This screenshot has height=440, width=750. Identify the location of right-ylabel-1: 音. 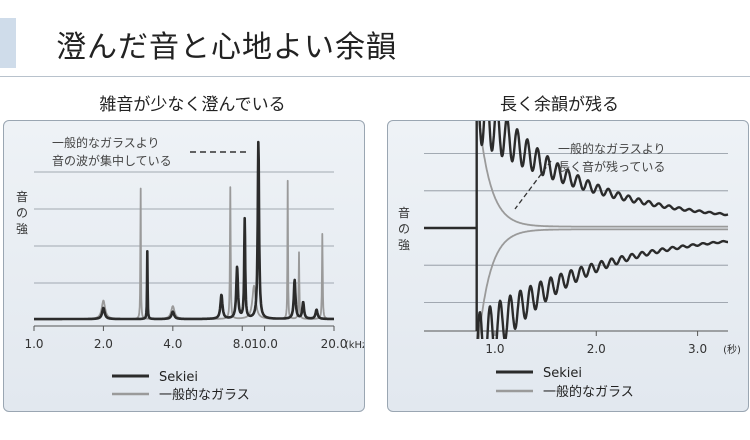
(404, 212).